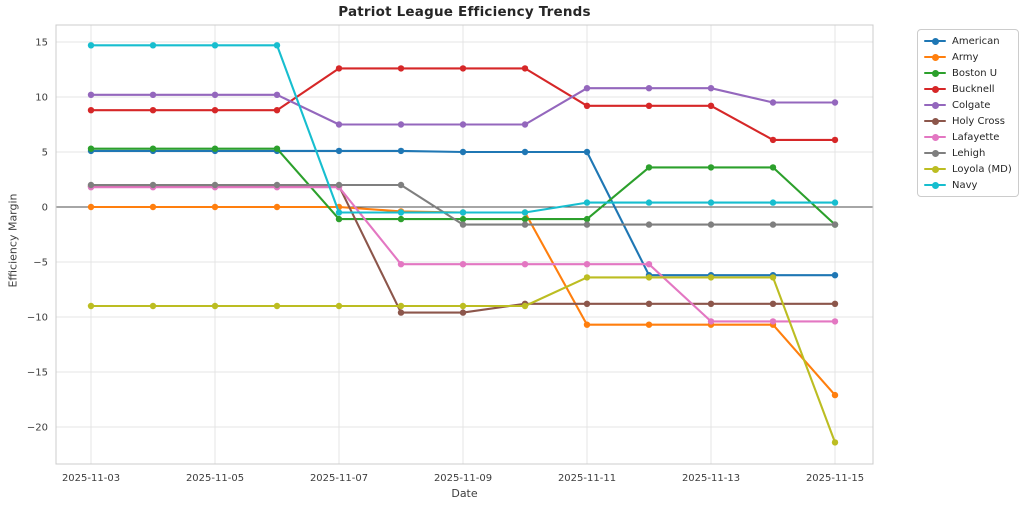  I want to click on x-axis-label: Date, so click(464, 493).